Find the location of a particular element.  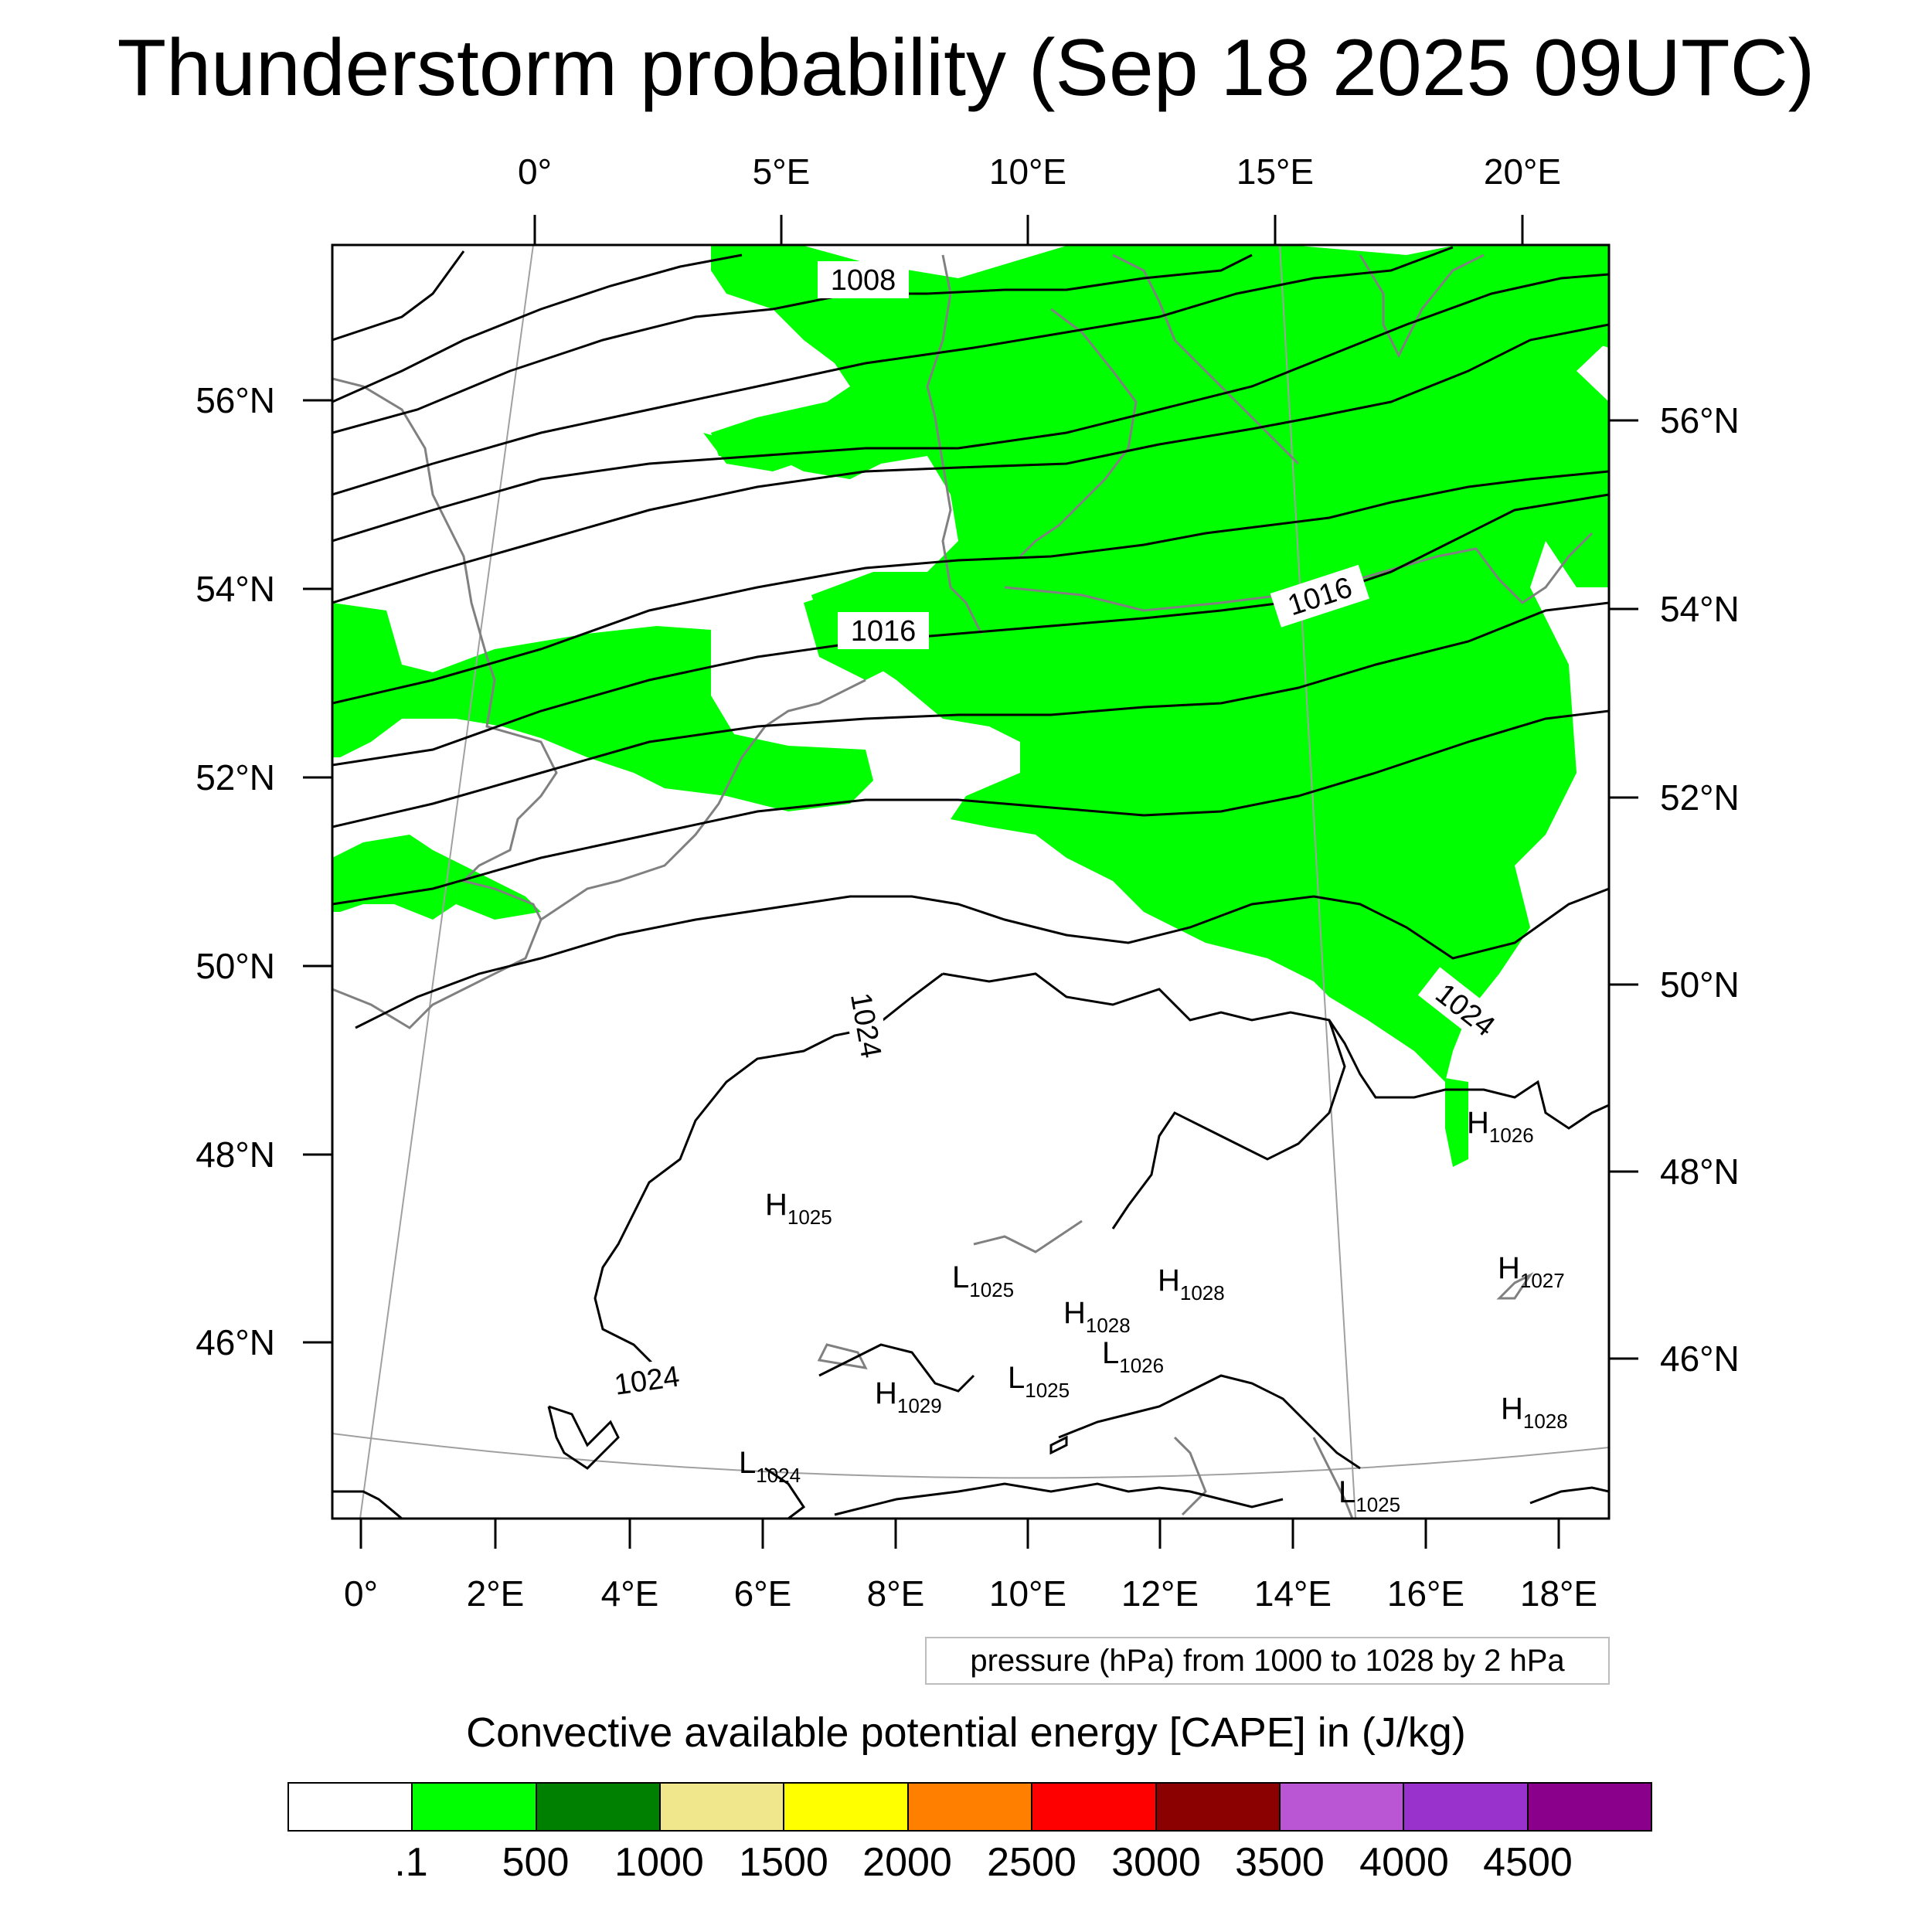

isobar-label: 1008 is located at coordinates (864, 280).